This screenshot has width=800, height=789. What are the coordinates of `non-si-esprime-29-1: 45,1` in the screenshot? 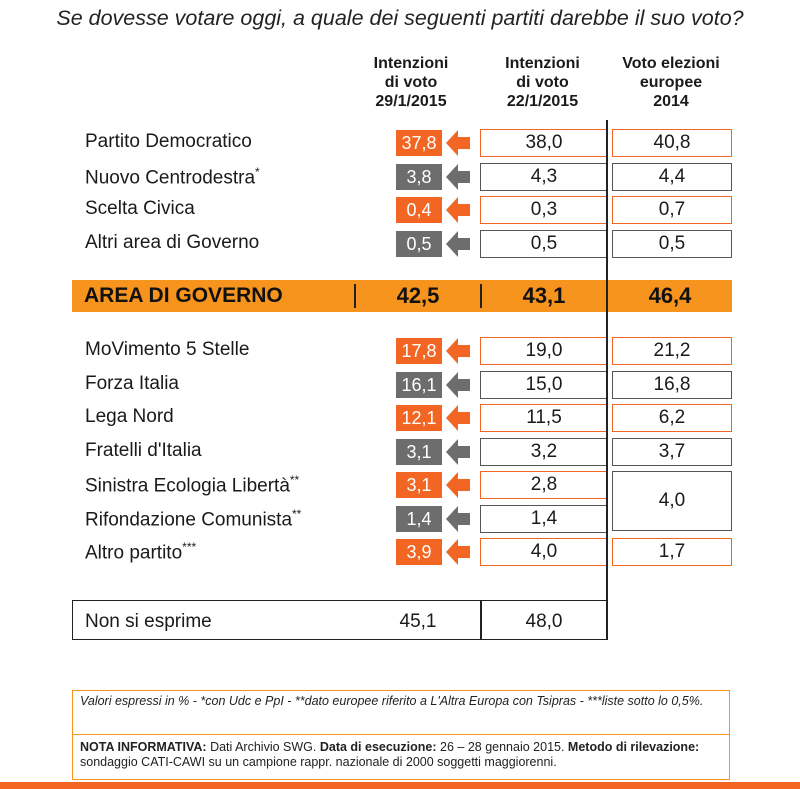 It's located at (418, 621).